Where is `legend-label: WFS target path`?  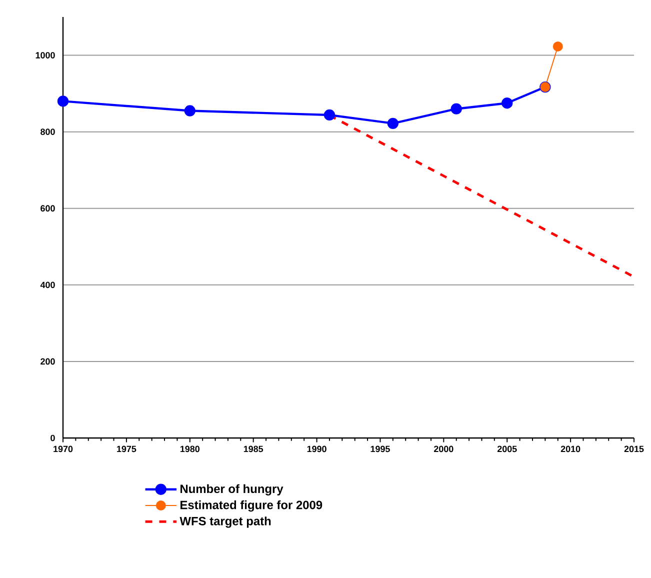 legend-label: WFS target path is located at coordinates (225, 522).